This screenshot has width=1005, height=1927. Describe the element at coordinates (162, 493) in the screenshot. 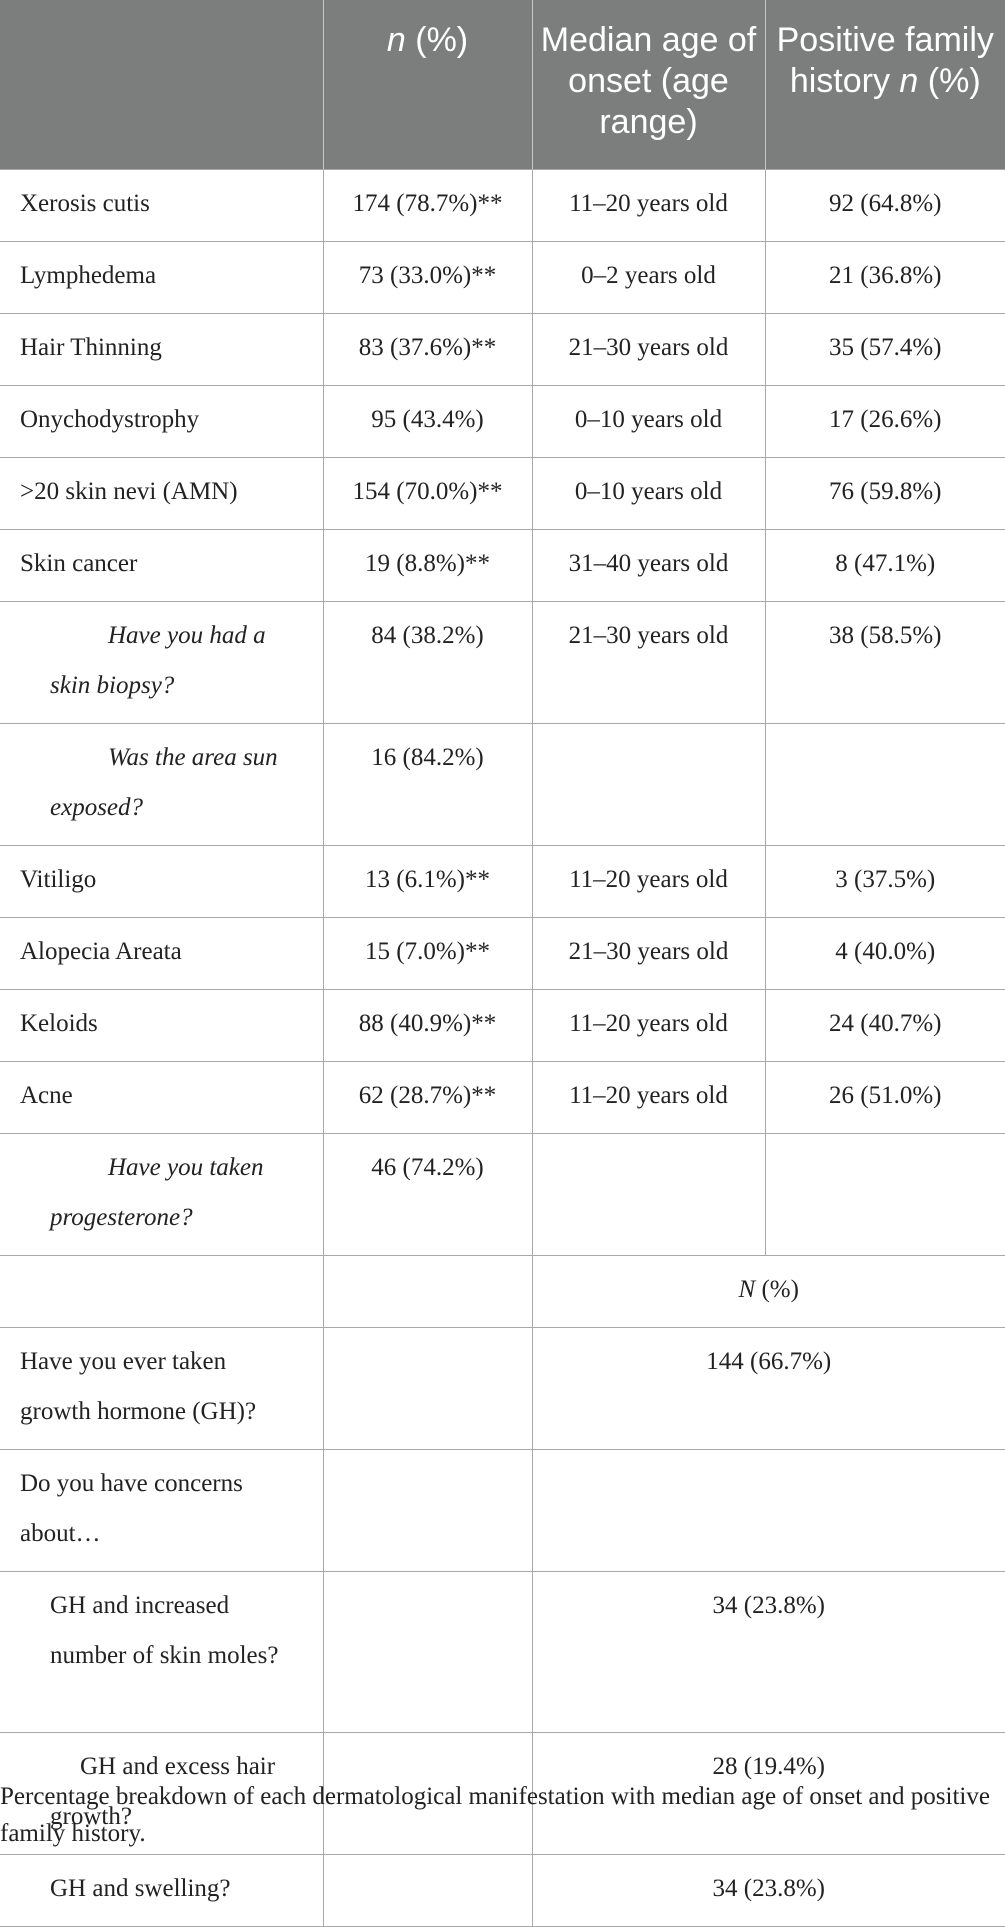

I see `row-label: >20 skin nevi (AMN)` at that location.